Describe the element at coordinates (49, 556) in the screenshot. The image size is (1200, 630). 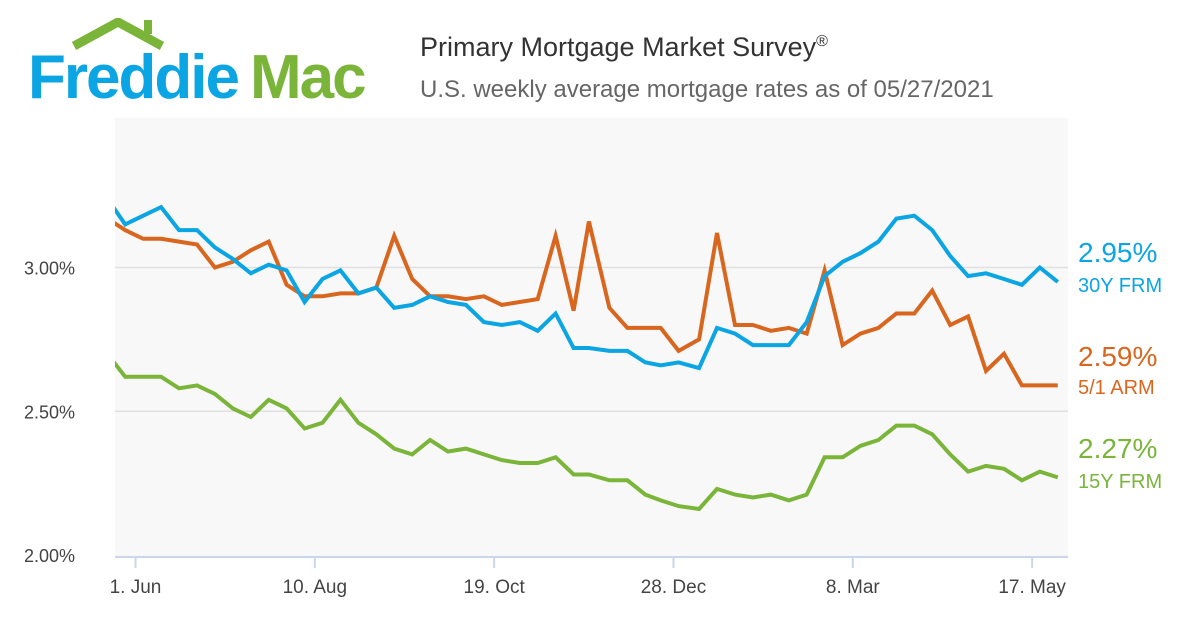
I see `y-tick-label: 2.00%` at that location.